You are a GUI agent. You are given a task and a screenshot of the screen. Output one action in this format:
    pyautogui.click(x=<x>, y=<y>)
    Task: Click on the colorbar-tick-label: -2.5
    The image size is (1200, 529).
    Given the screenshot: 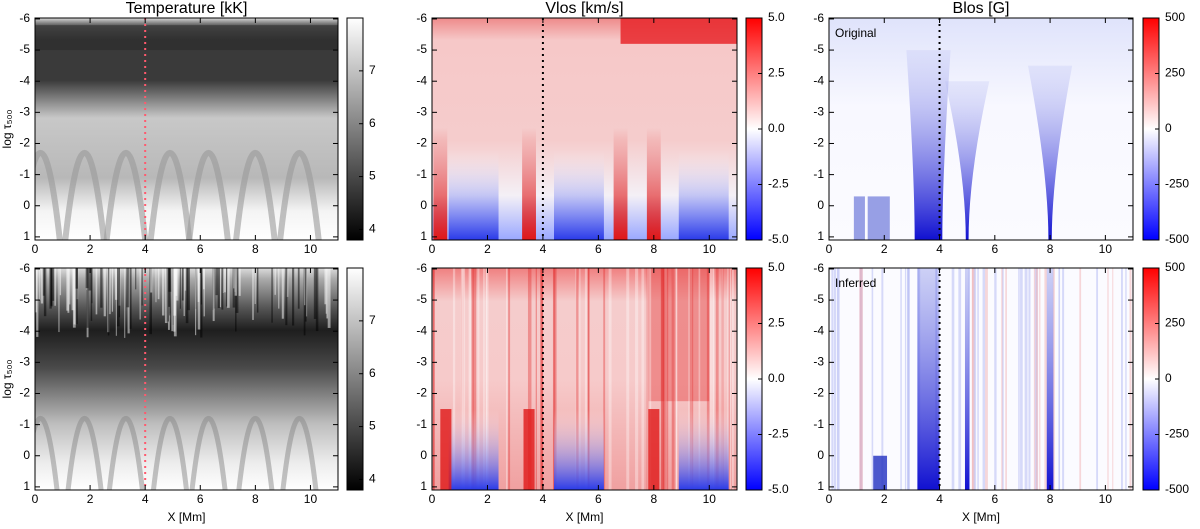 What is the action you would take?
    pyautogui.click(x=778, y=434)
    